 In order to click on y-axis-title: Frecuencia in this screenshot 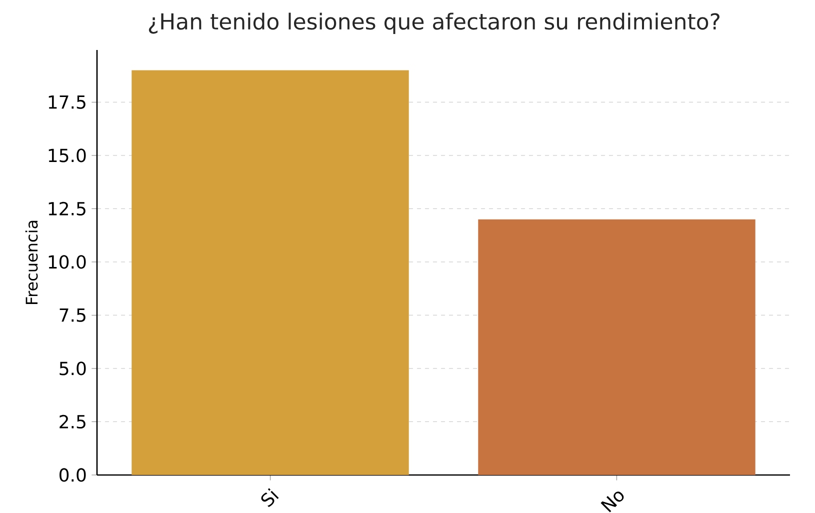, I will do `click(31, 262)`.